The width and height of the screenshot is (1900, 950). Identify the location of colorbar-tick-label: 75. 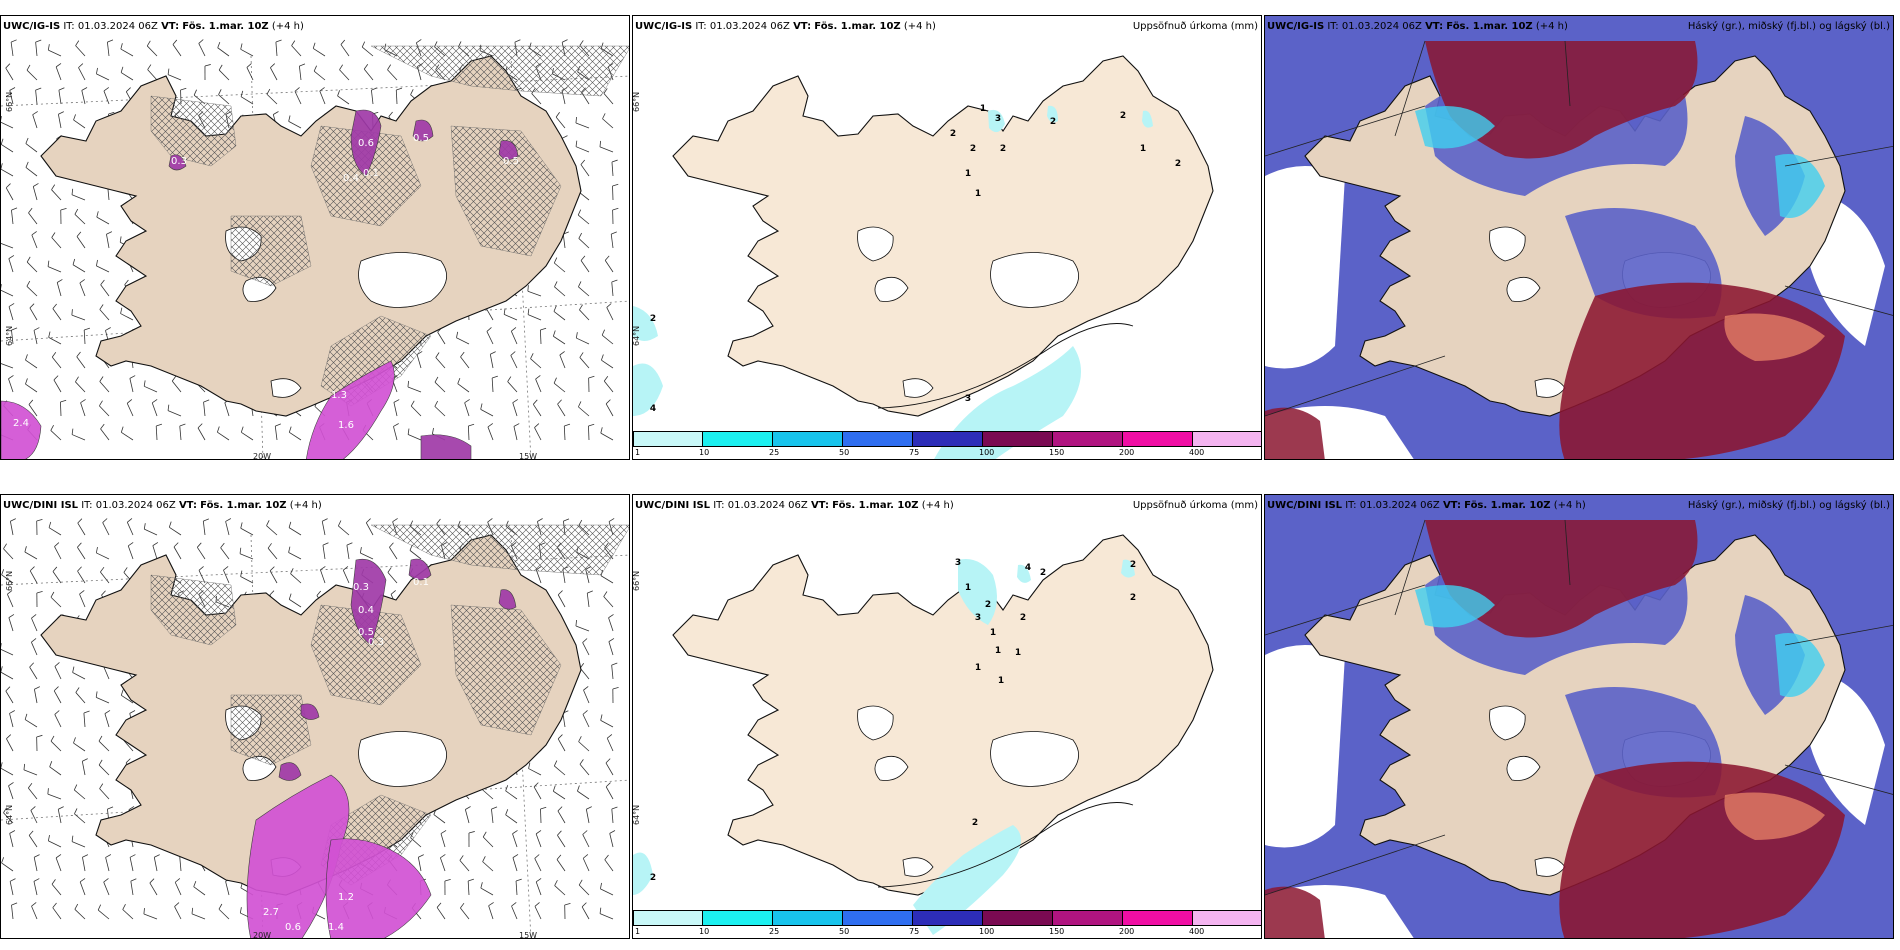
(914, 452).